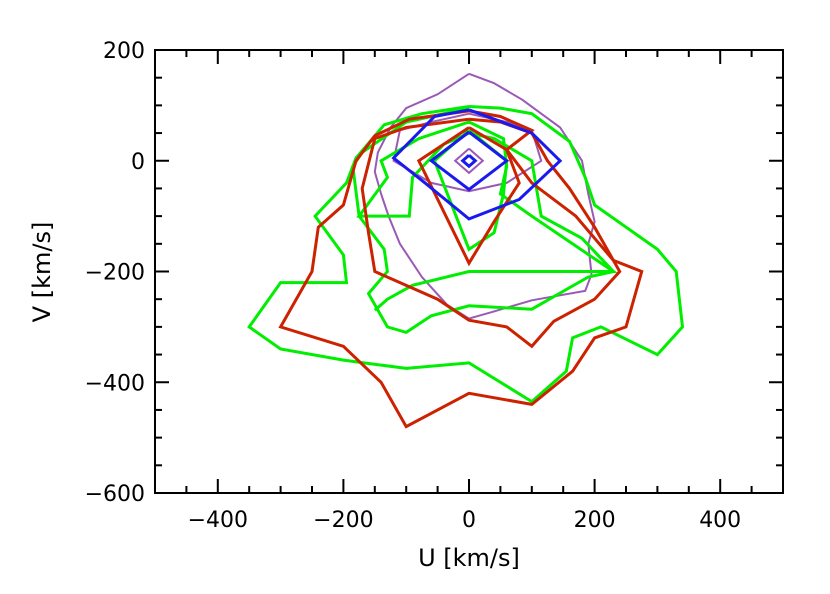  What do you see at coordinates (469, 558) in the screenshot?
I see `x-axis-label: U [km/s]` at bounding box center [469, 558].